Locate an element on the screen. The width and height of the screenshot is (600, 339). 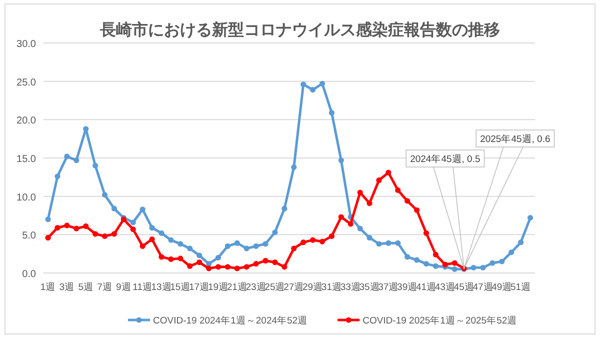
xtick: 3週 is located at coordinates (67, 287).